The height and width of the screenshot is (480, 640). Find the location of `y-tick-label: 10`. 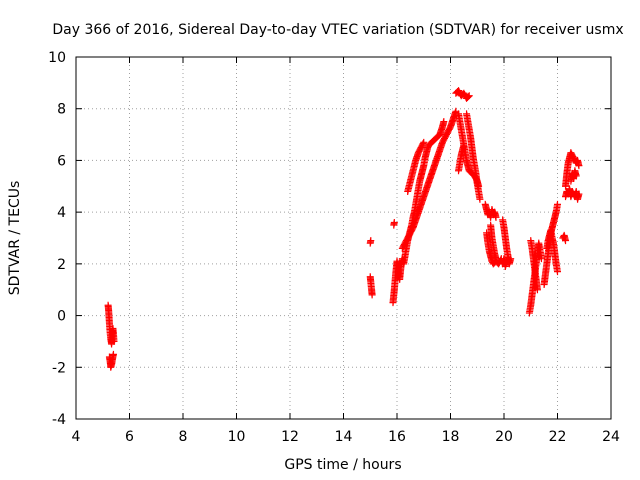

y-tick-label: 10 is located at coordinates (57, 58).